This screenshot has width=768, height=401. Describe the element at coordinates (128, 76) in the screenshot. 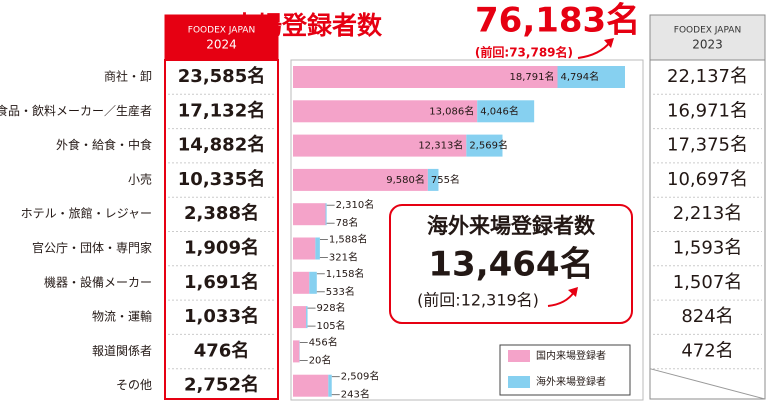

I see `category-label: 商社・卸` at that location.